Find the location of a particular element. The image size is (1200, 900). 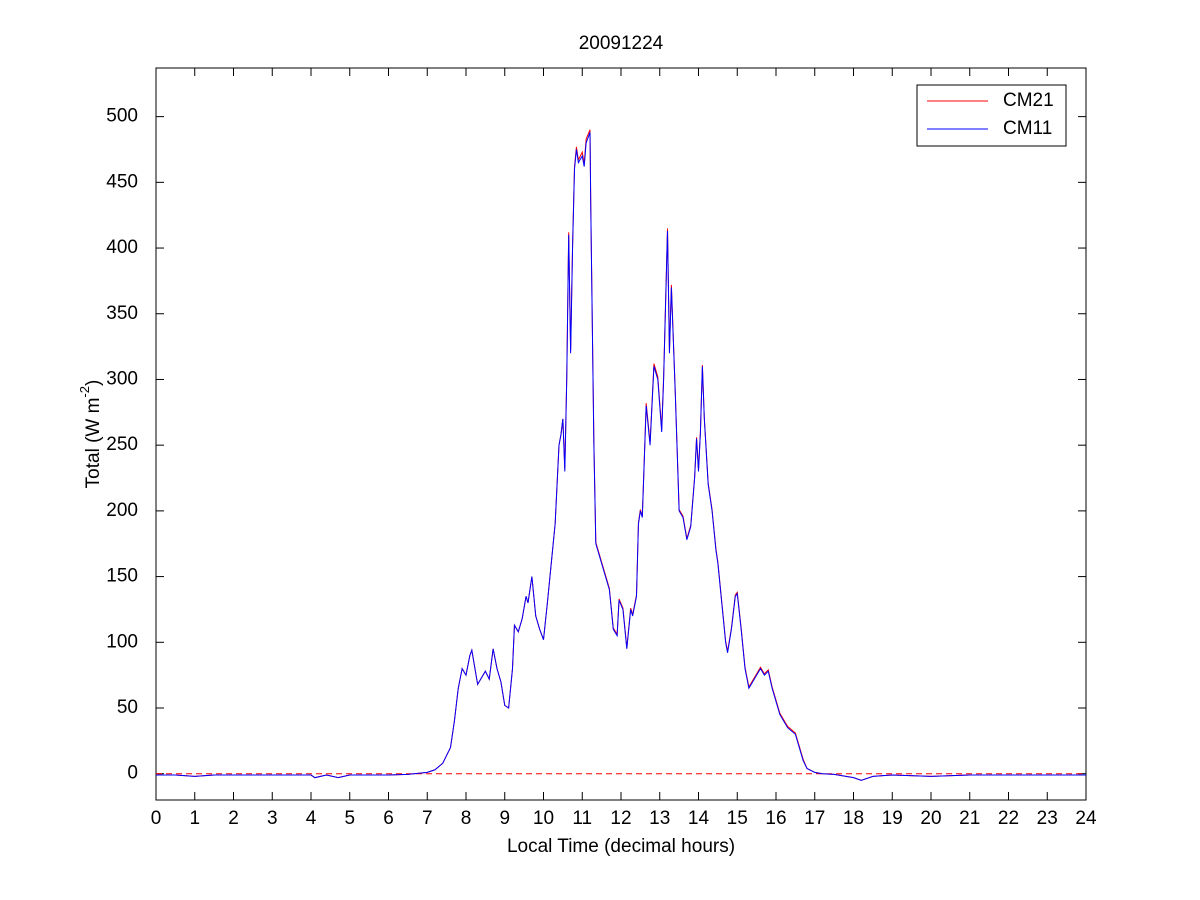

y-tick-label: 100 is located at coordinates (122, 641).